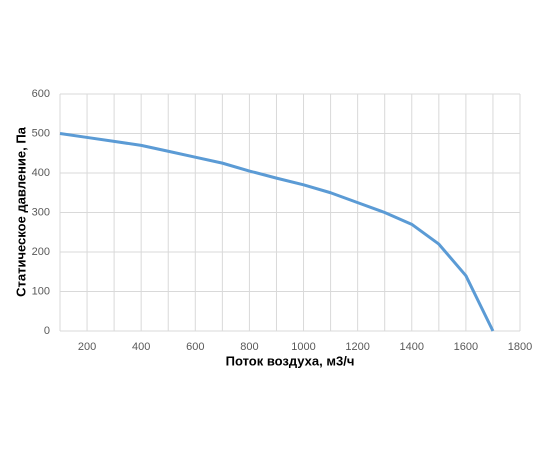 The height and width of the screenshot is (450, 550). Describe the element at coordinates (303, 347) in the screenshot. I see `x-tick-label: 1000` at that location.